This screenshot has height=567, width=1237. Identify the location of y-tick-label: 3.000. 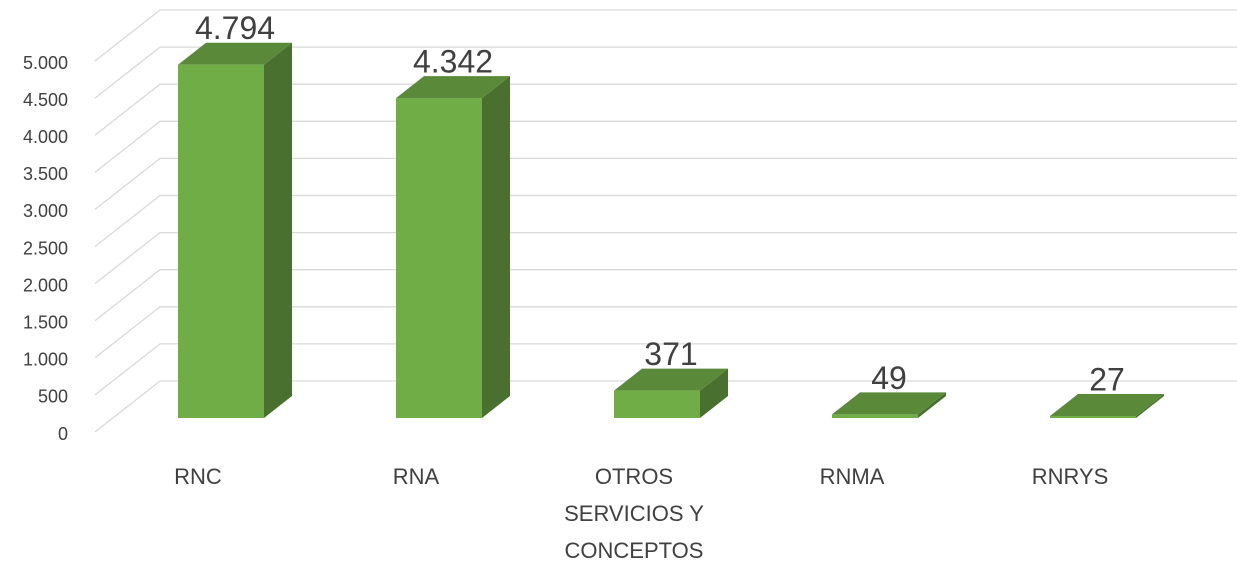
(45, 211).